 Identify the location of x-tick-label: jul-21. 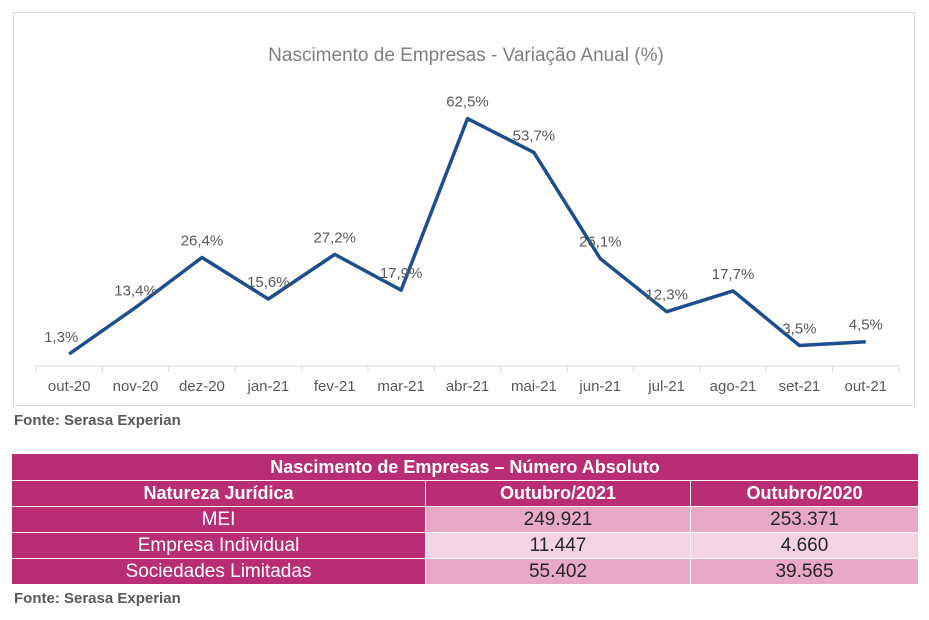
(666, 386).